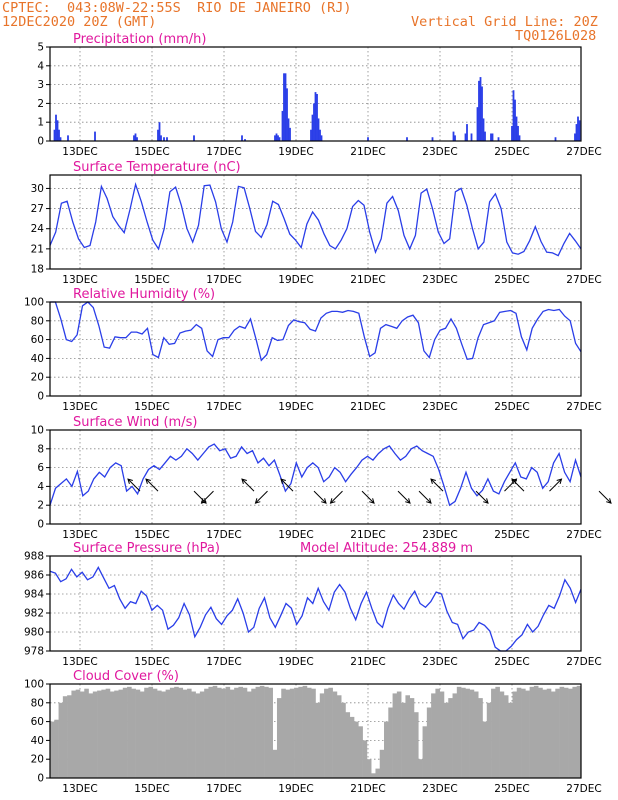  Describe the element at coordinates (223, 280) in the screenshot. I see `temperature-date-label: 17DEC` at that location.